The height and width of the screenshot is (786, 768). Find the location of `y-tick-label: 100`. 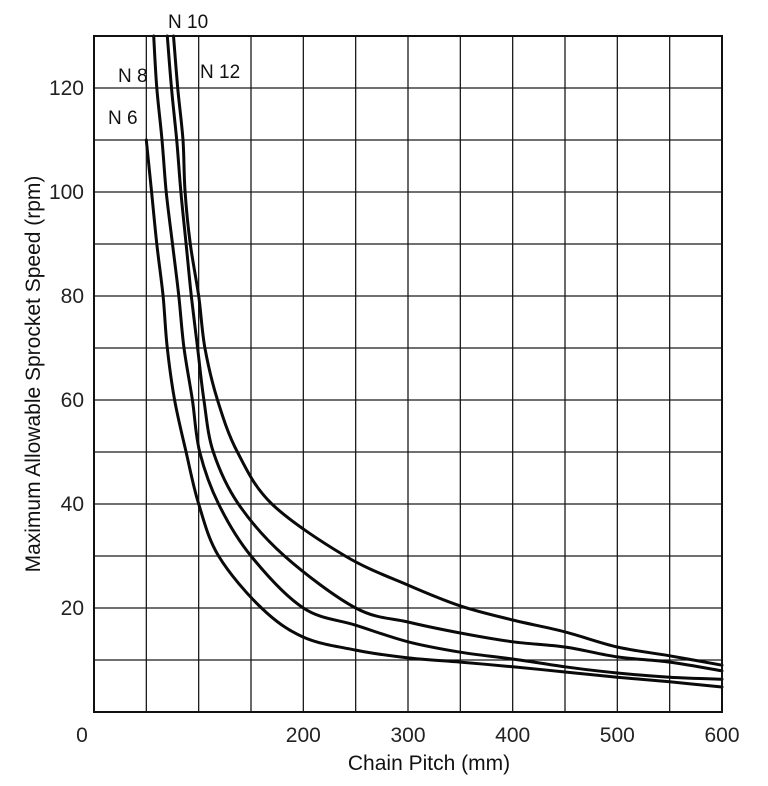

y-tick-label: 100 is located at coordinates (66, 192).